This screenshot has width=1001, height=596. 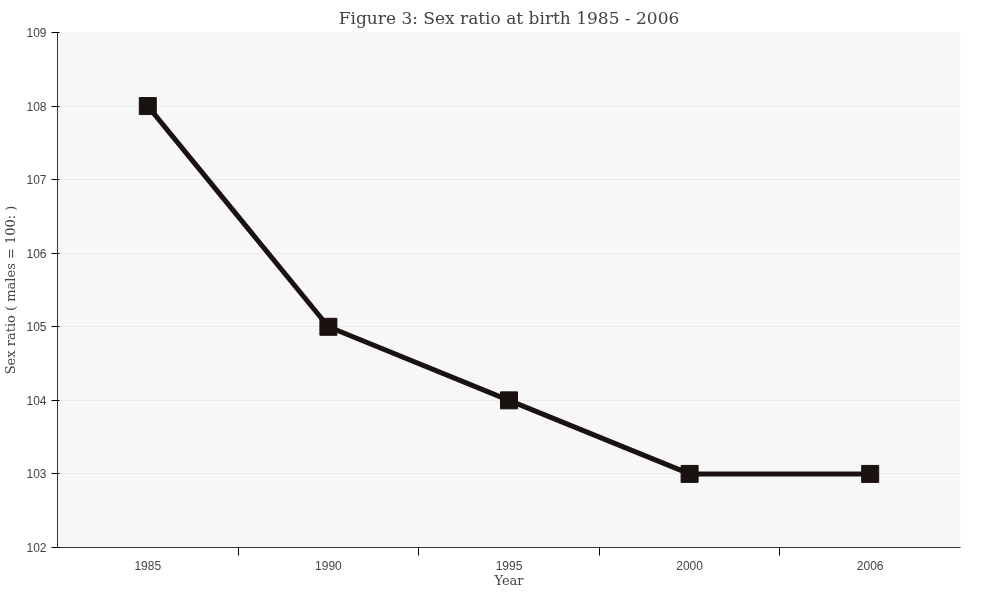 I want to click on y-tick-label: 107, so click(x=36, y=180).